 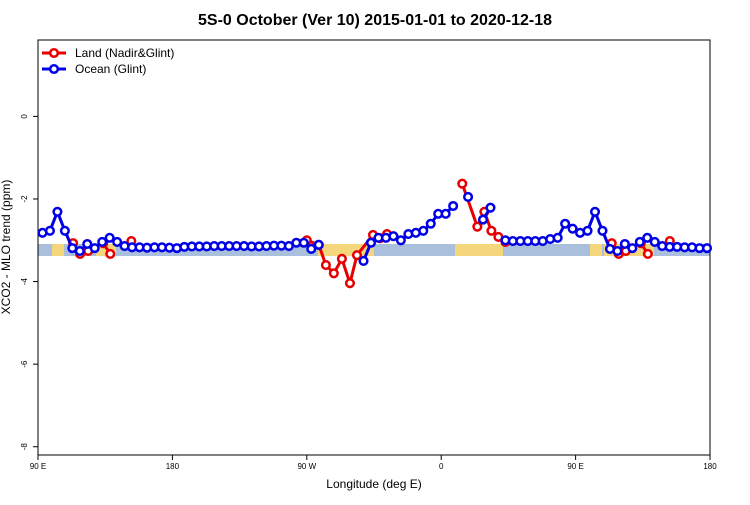 I want to click on x-axis-label: Longitude (deg E), so click(x=373, y=484).